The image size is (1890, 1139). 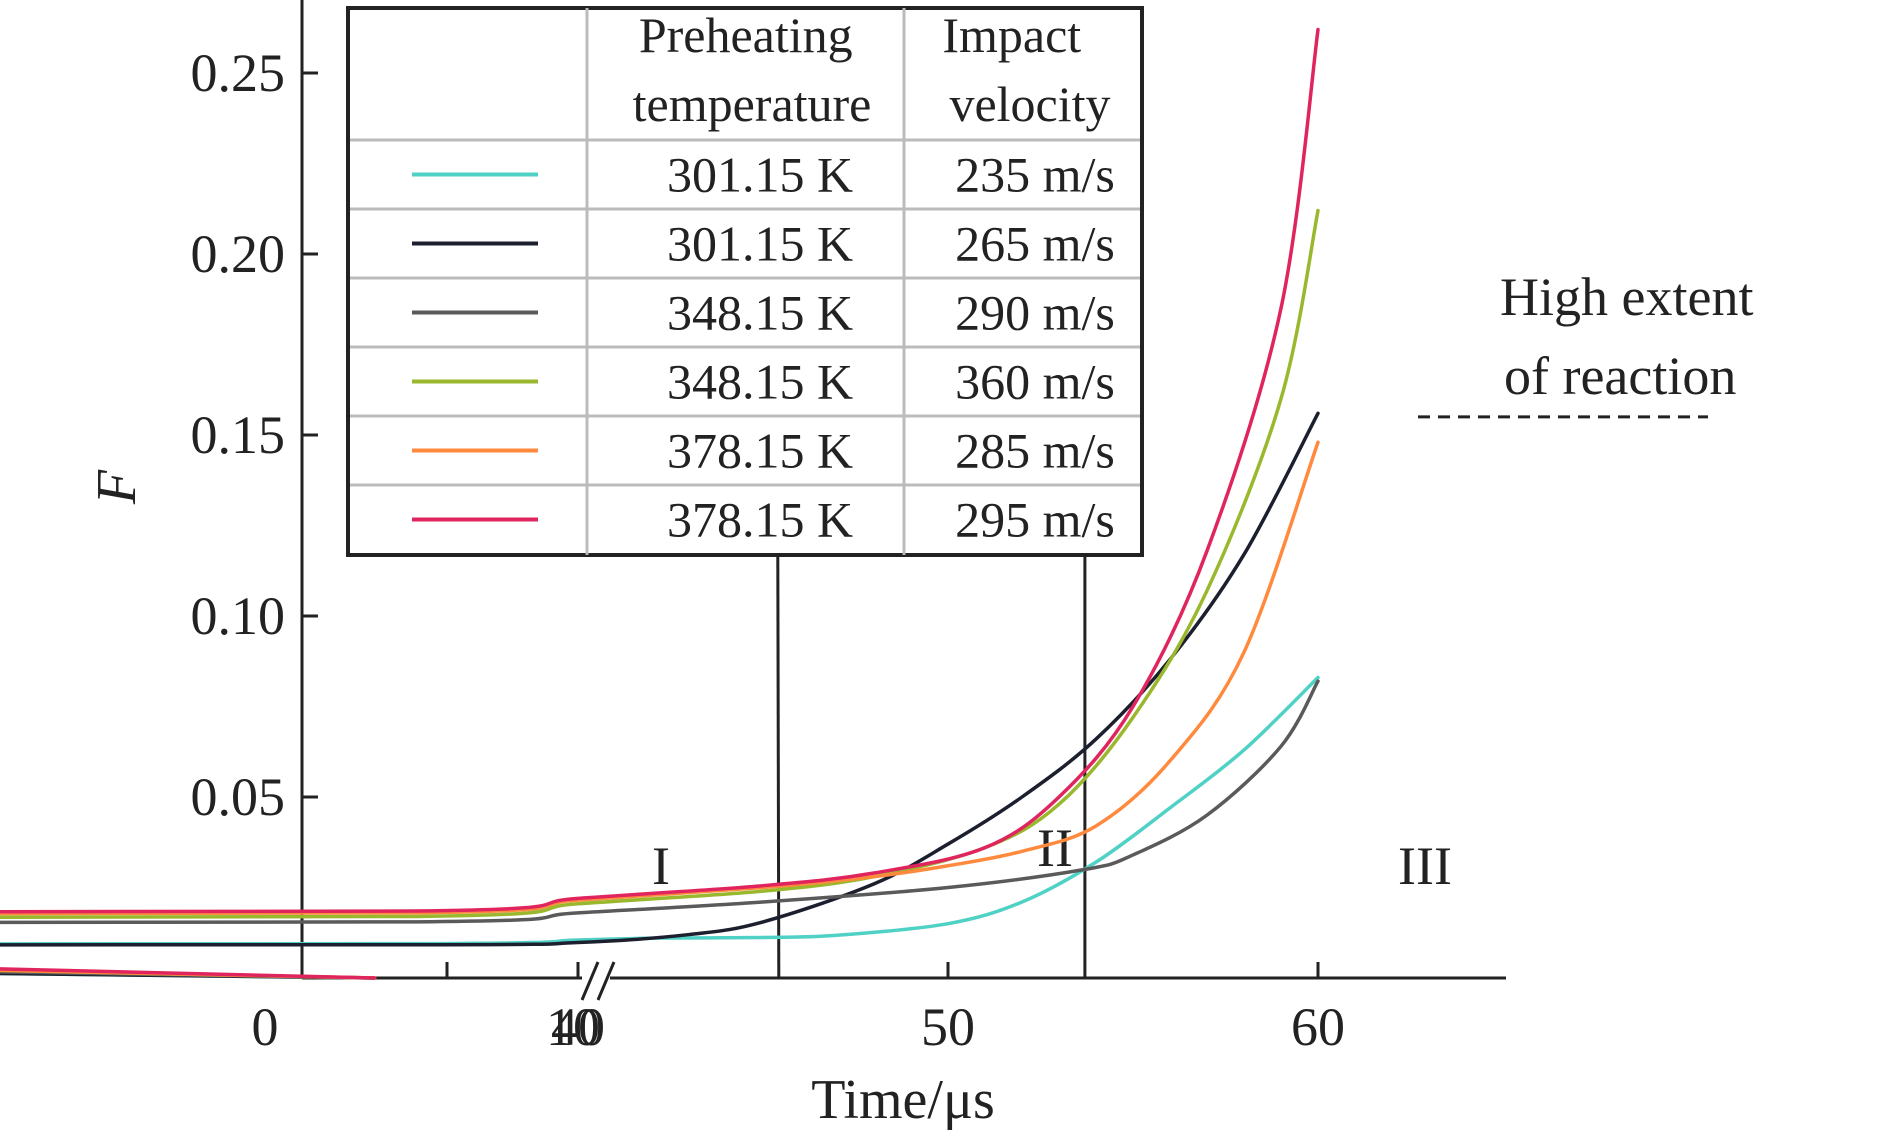 I want to click on y-tick-label: 0.10, so click(x=238, y=616).